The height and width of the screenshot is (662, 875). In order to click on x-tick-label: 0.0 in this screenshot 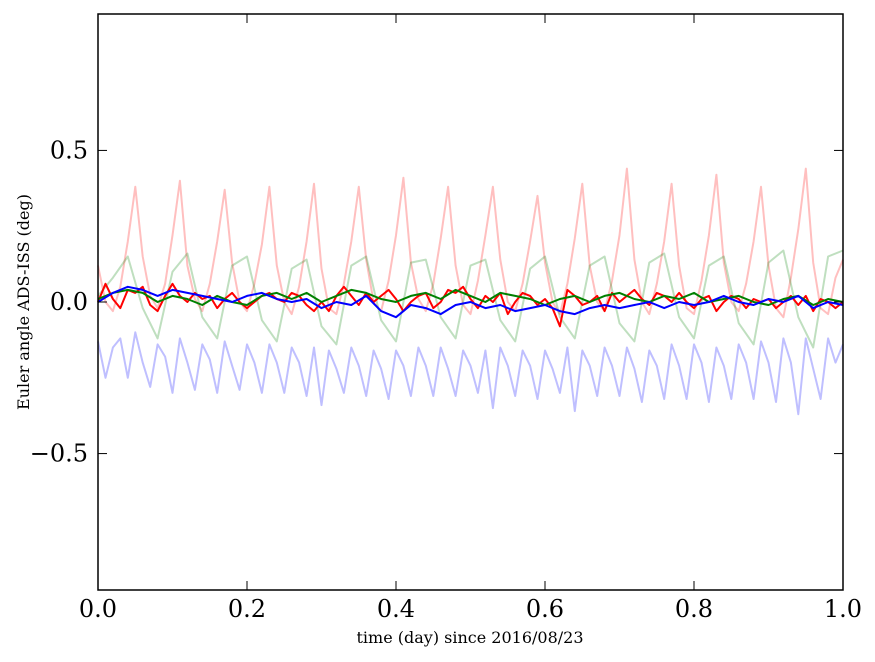, I will do `click(98, 609)`.